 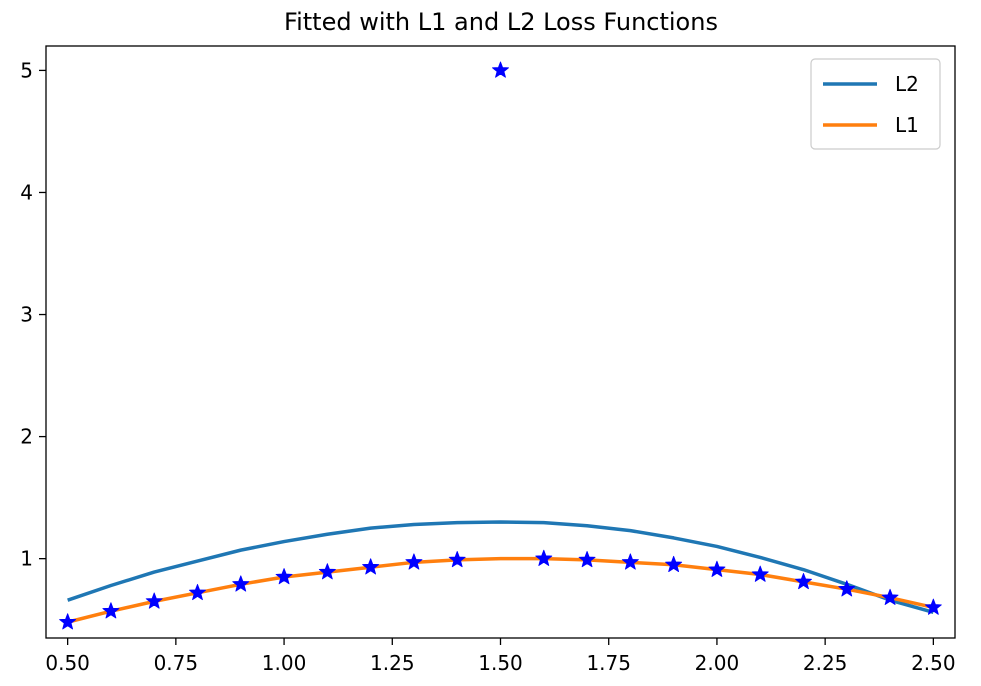 I want to click on y-axis: 1 2 3 4 5, so click(x=33, y=314).